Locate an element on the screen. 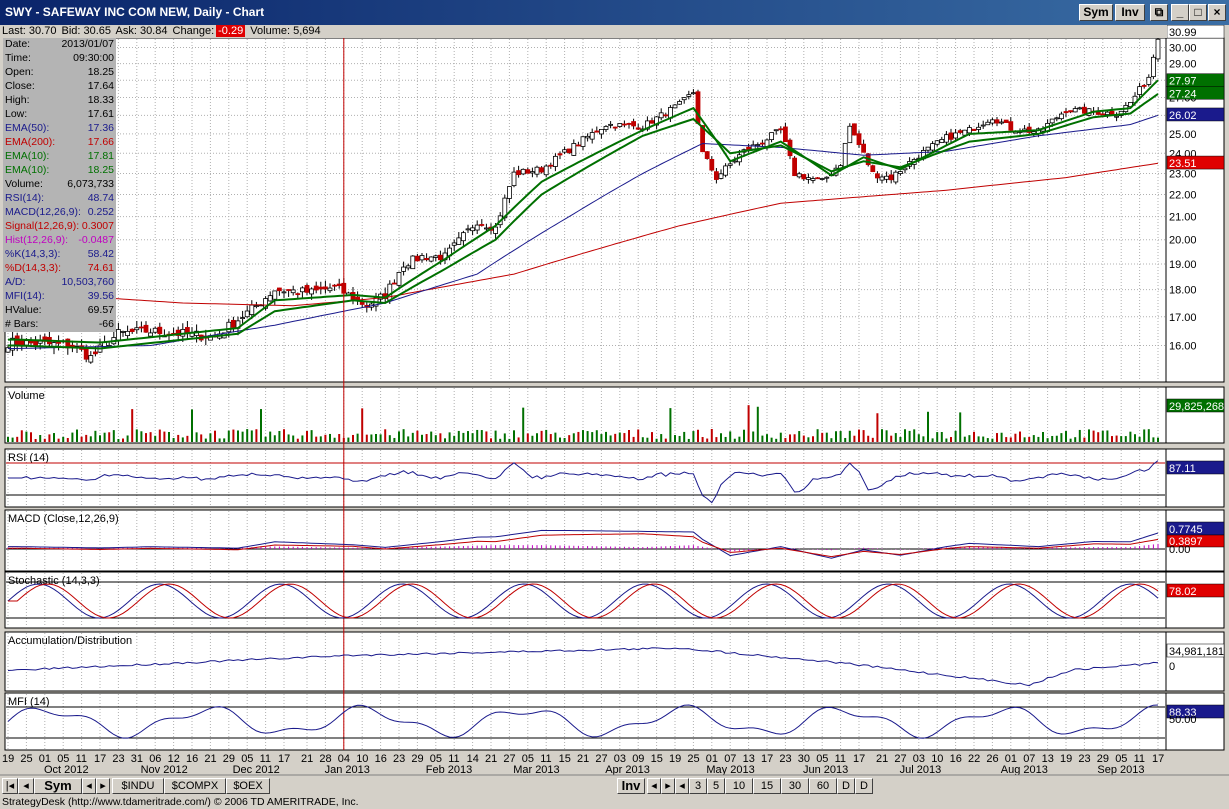  info-label: HValue: is located at coordinates (23, 310).